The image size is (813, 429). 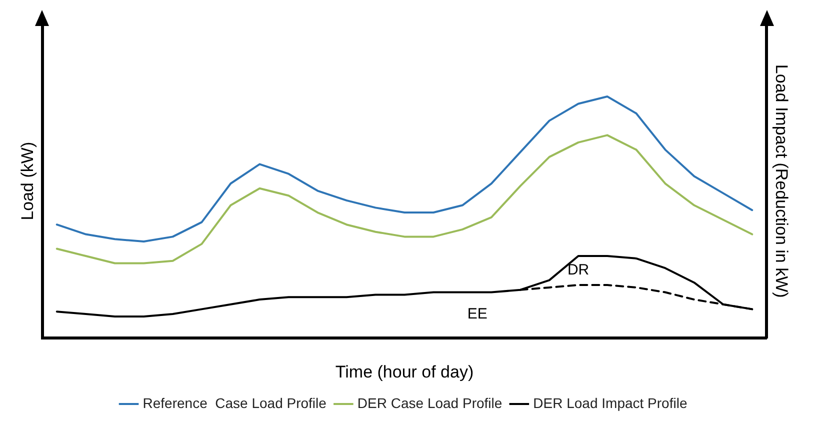 I want to click on legend-label: Reference Case Load Profile, so click(x=234, y=402).